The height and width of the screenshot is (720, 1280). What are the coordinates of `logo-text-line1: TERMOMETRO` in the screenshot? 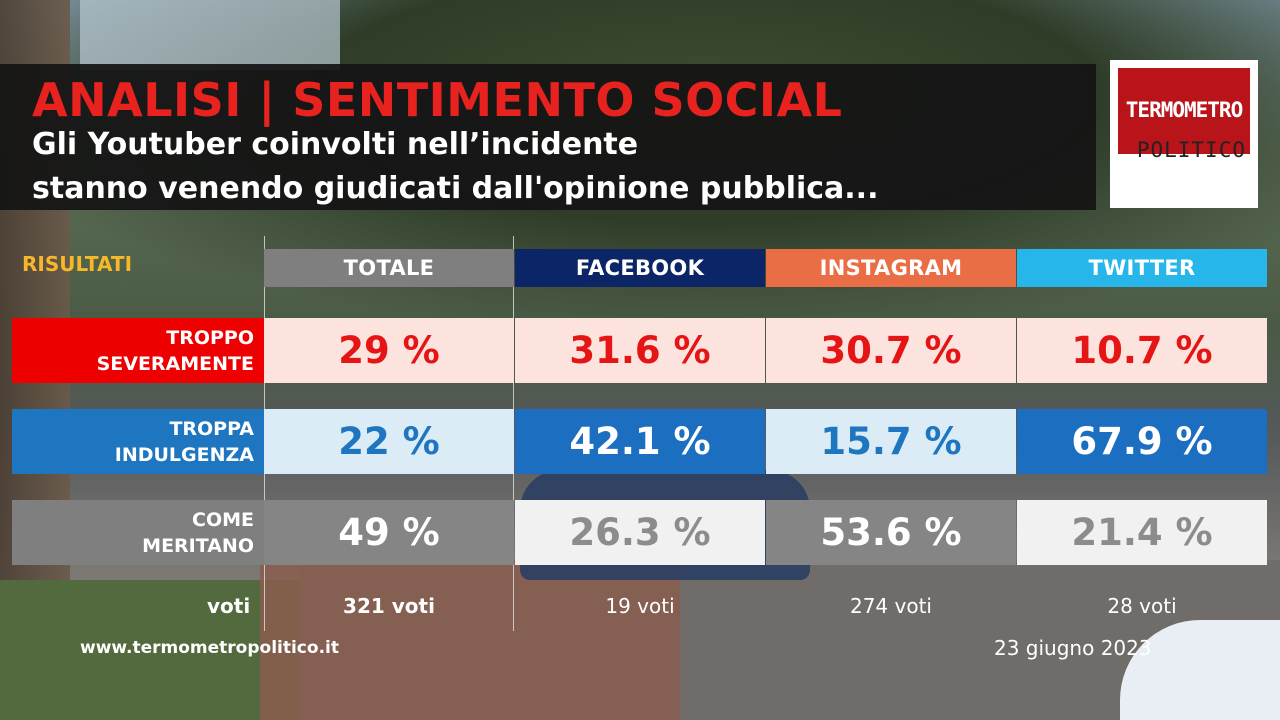 It's located at (1184, 110).